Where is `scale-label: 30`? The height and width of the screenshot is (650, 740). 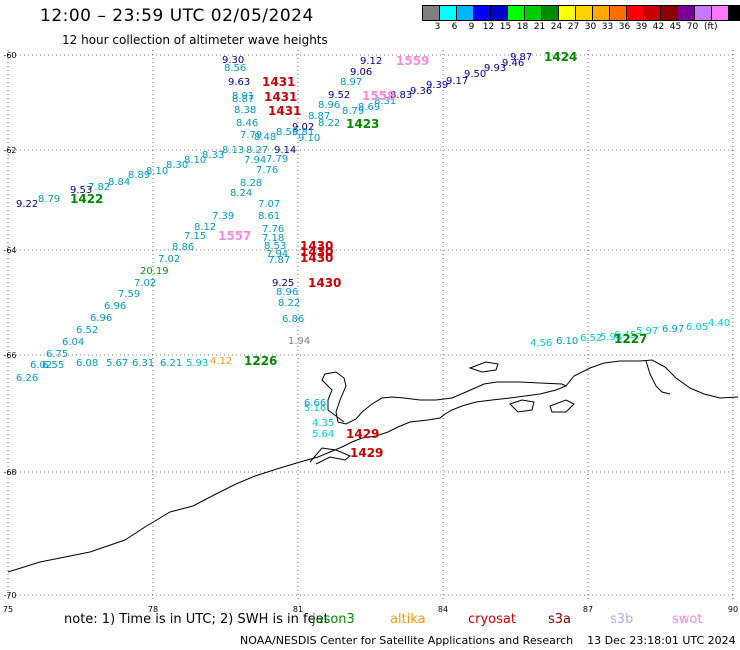
scale-label: 30 is located at coordinates (590, 27).